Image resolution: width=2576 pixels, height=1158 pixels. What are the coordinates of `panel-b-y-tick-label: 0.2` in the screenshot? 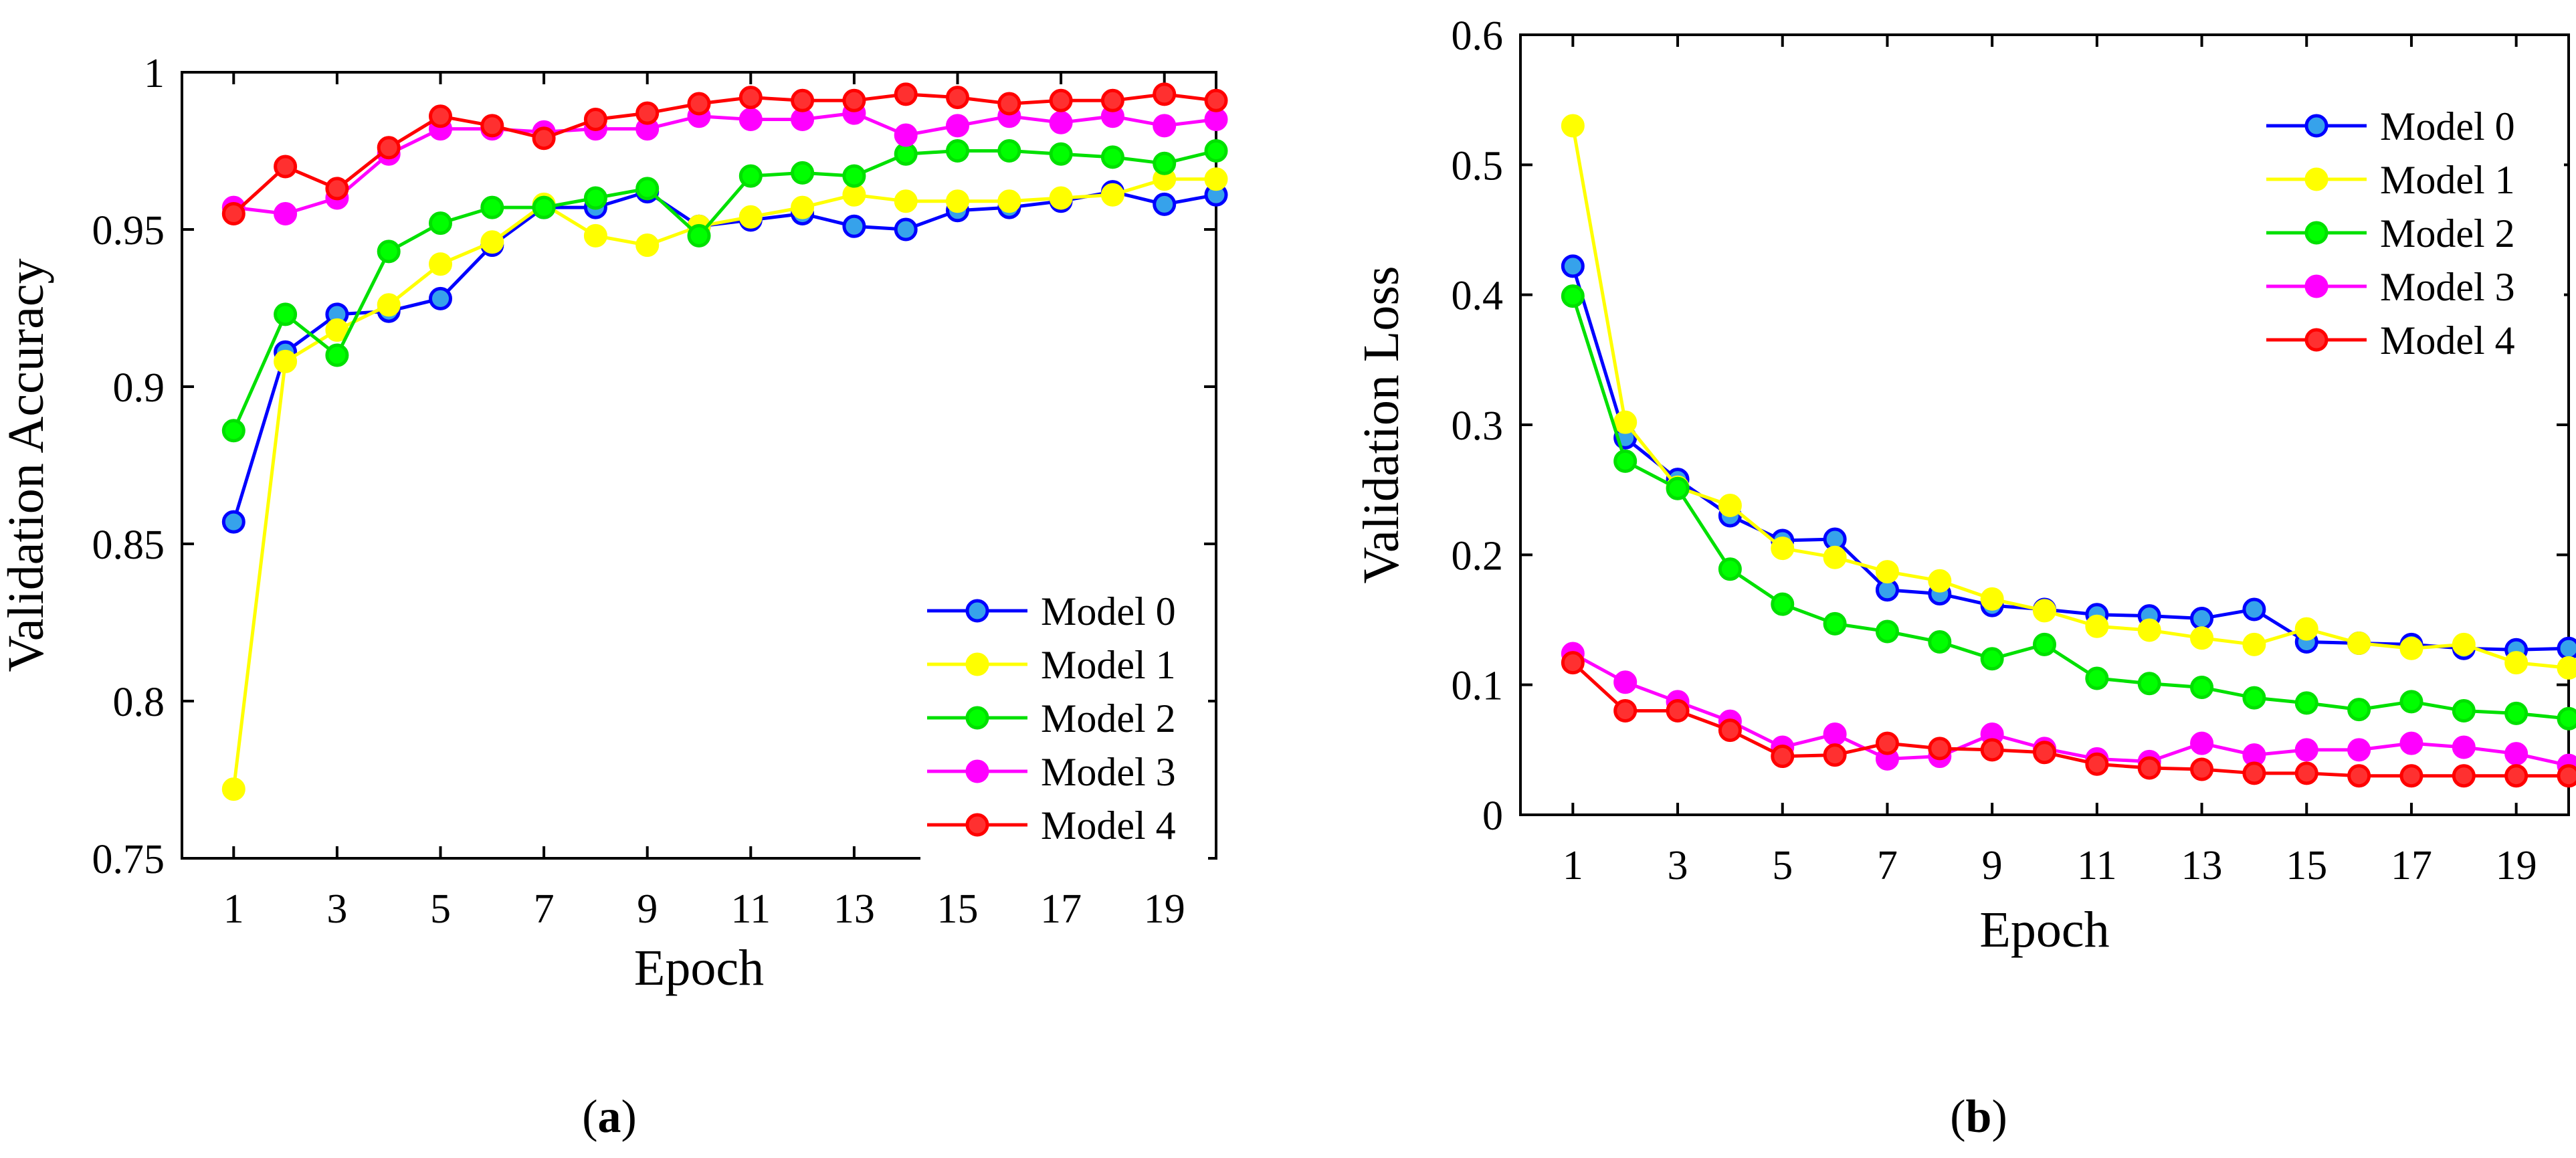 It's located at (1478, 556).